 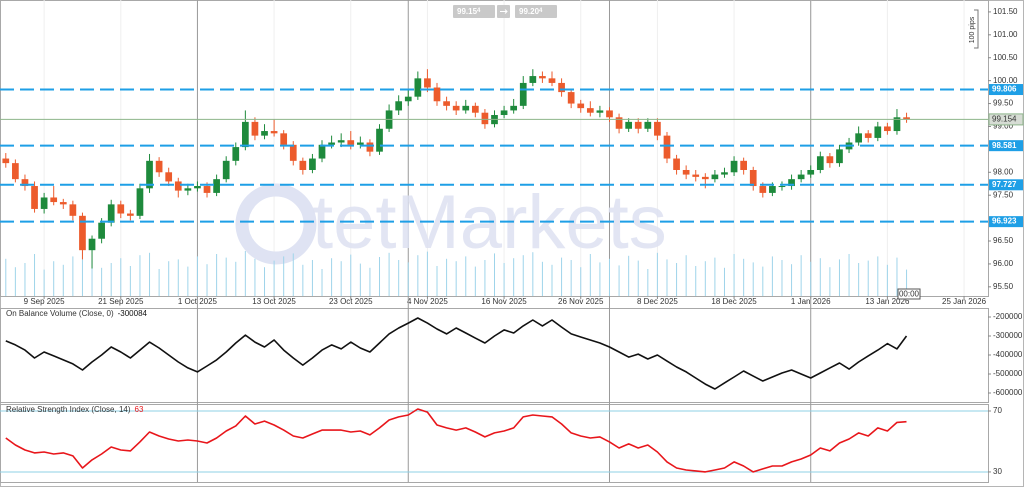 What do you see at coordinates (997, 471) in the screenshot?
I see `y-tick-label: 30` at bounding box center [997, 471].